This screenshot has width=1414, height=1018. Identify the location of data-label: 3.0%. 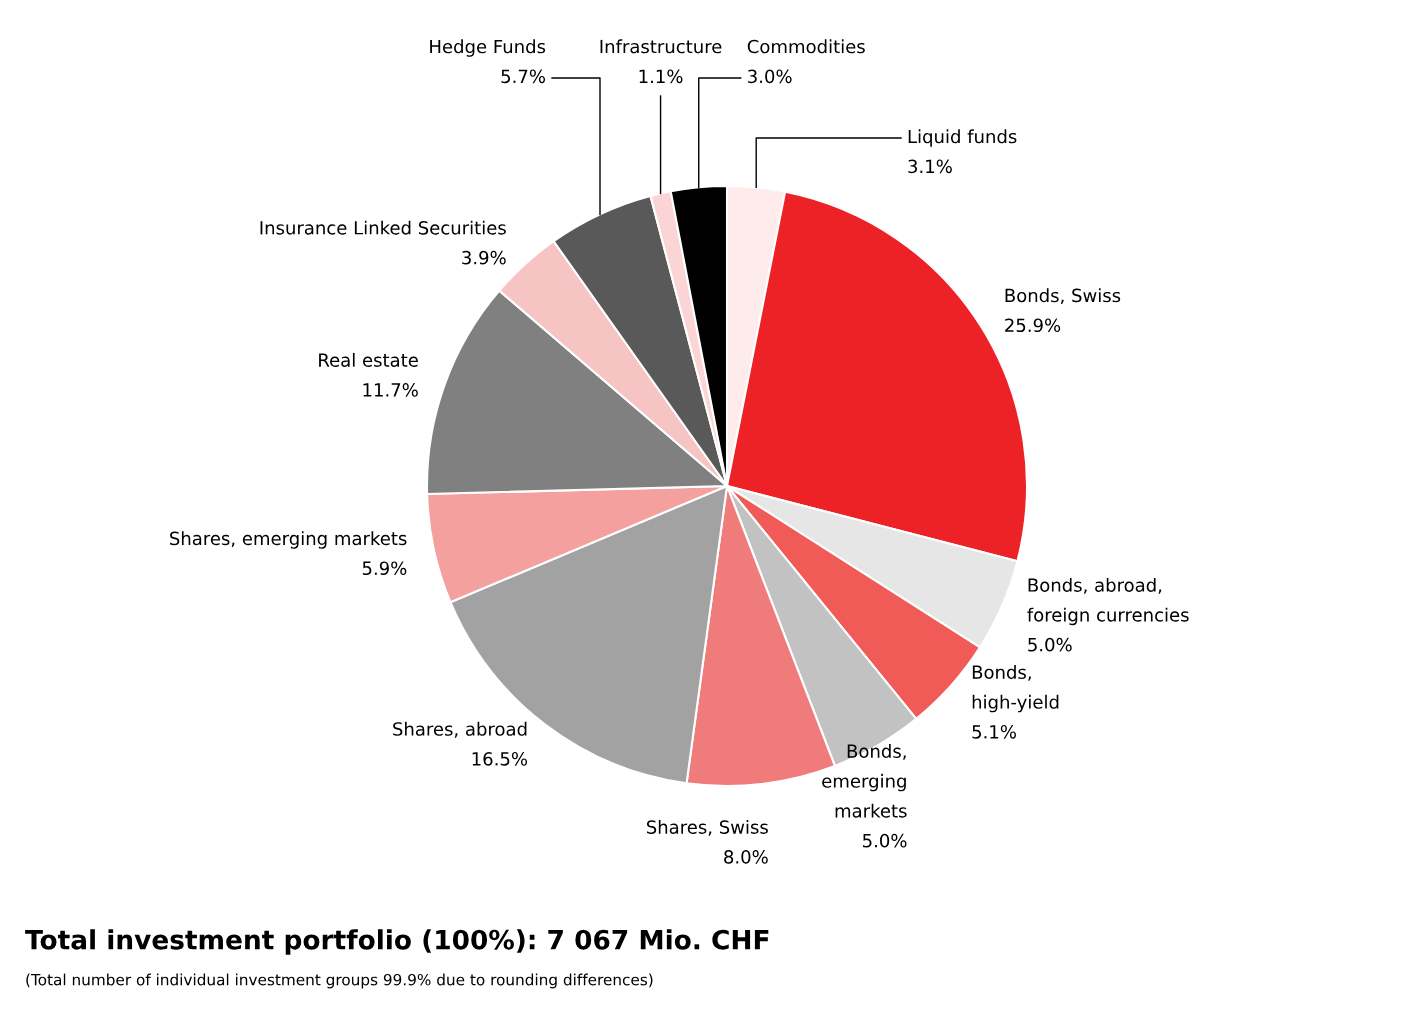
(770, 76).